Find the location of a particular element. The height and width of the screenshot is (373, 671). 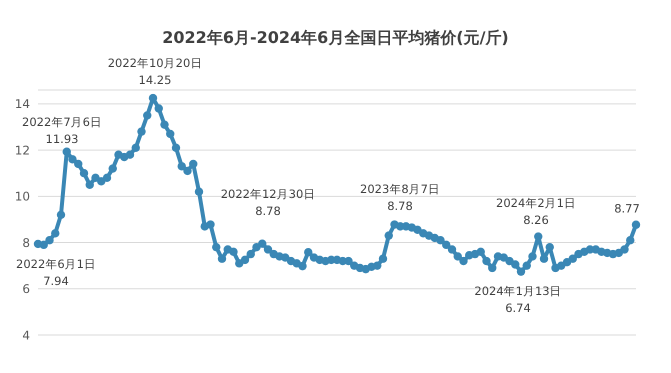

y-tick-label: 4 is located at coordinates (26, 335).